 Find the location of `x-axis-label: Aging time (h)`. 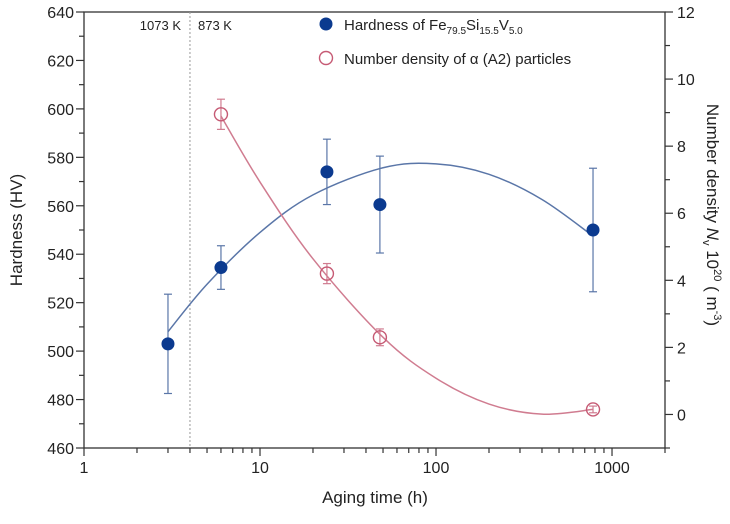

x-axis-label: Aging time (h) is located at coordinates (375, 497).